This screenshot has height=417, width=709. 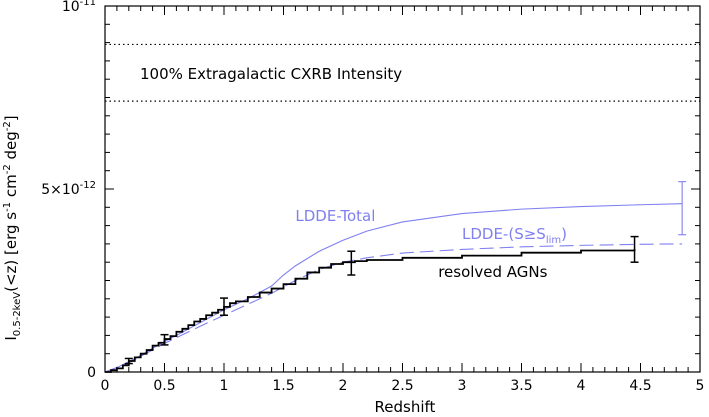 What do you see at coordinates (91, 373) in the screenshot?
I see `y-tick-label: 0` at bounding box center [91, 373].